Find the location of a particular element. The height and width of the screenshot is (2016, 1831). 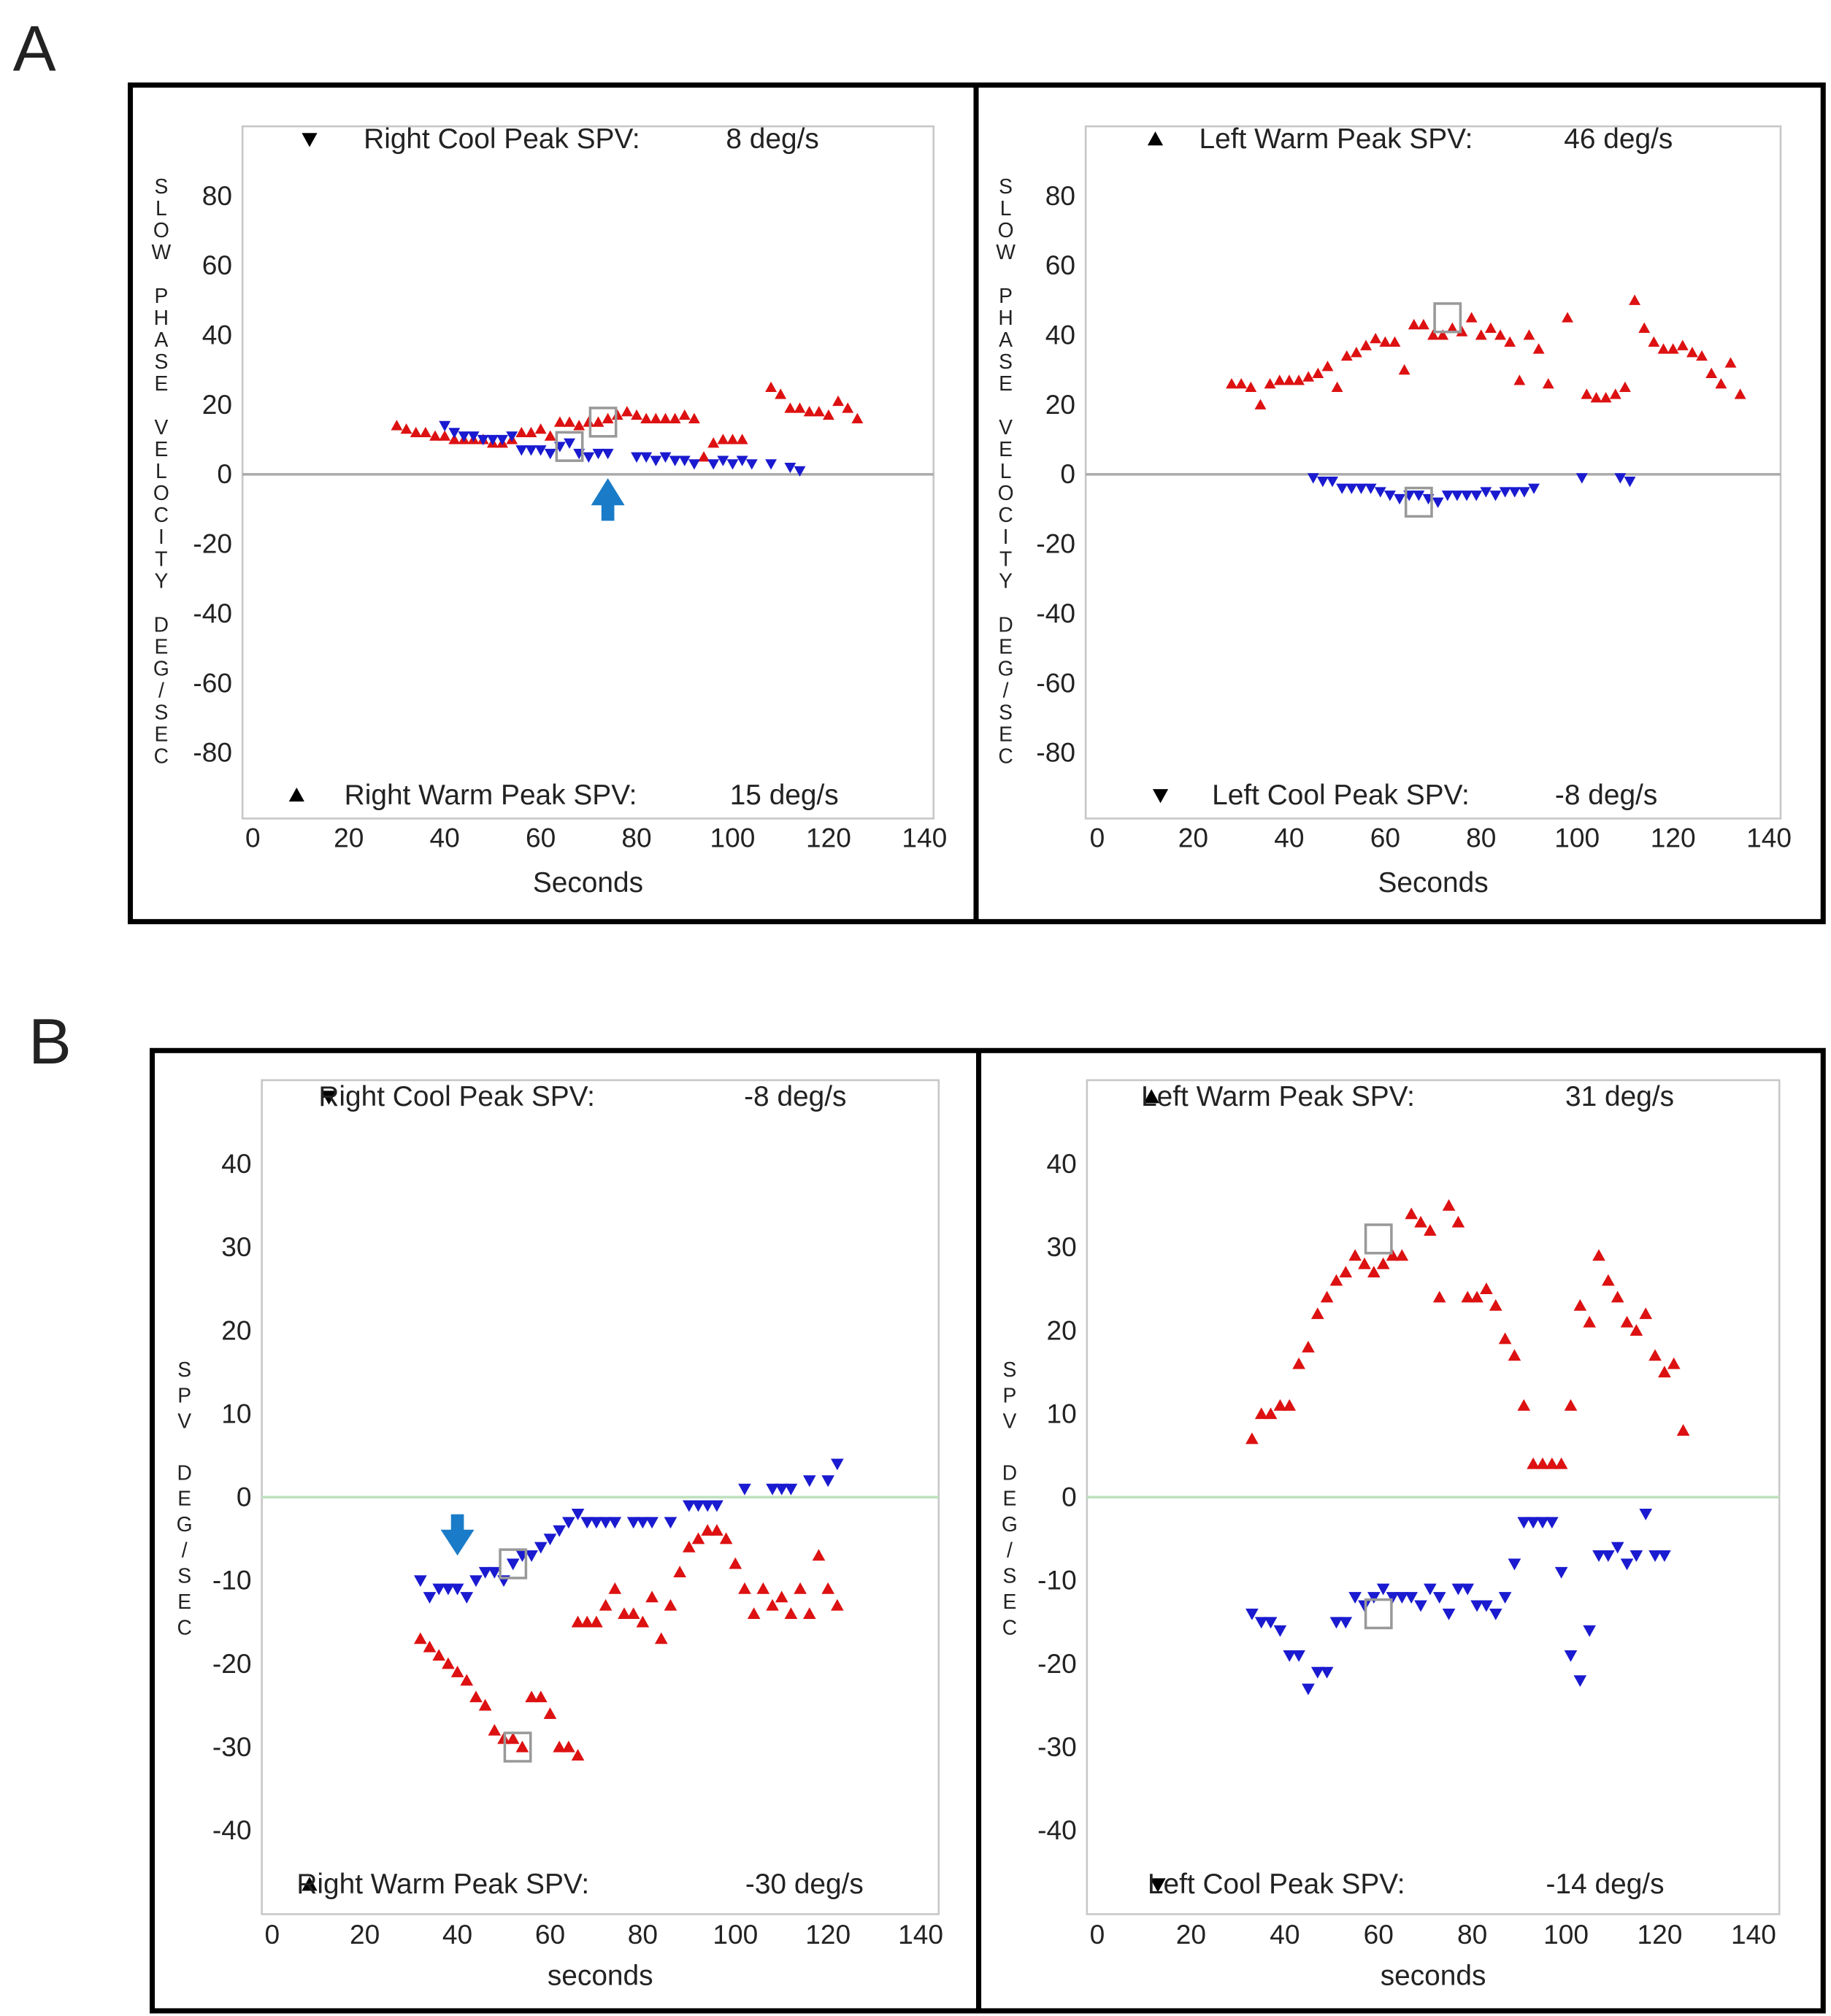

y-tick-label: -80 is located at coordinates (1055, 752).